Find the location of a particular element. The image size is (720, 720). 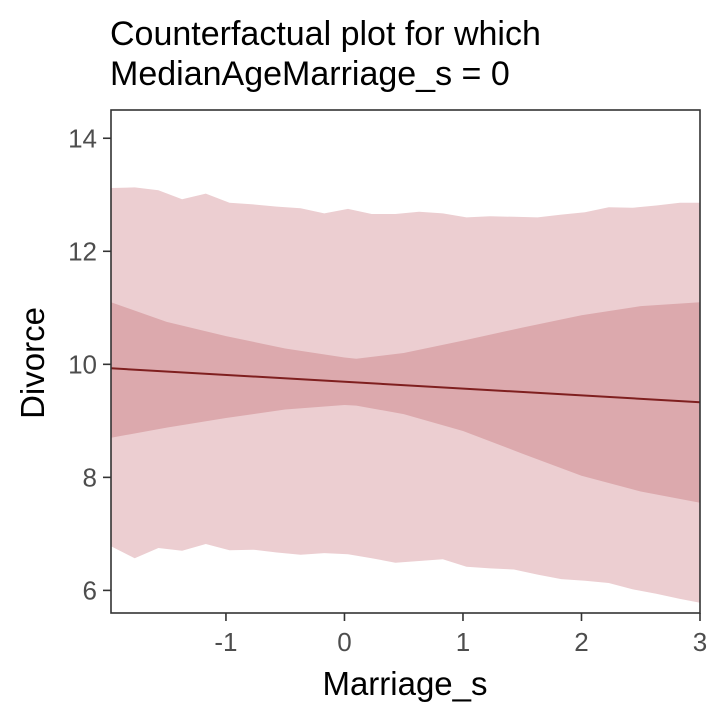

mean-line is located at coordinates (405, 385).